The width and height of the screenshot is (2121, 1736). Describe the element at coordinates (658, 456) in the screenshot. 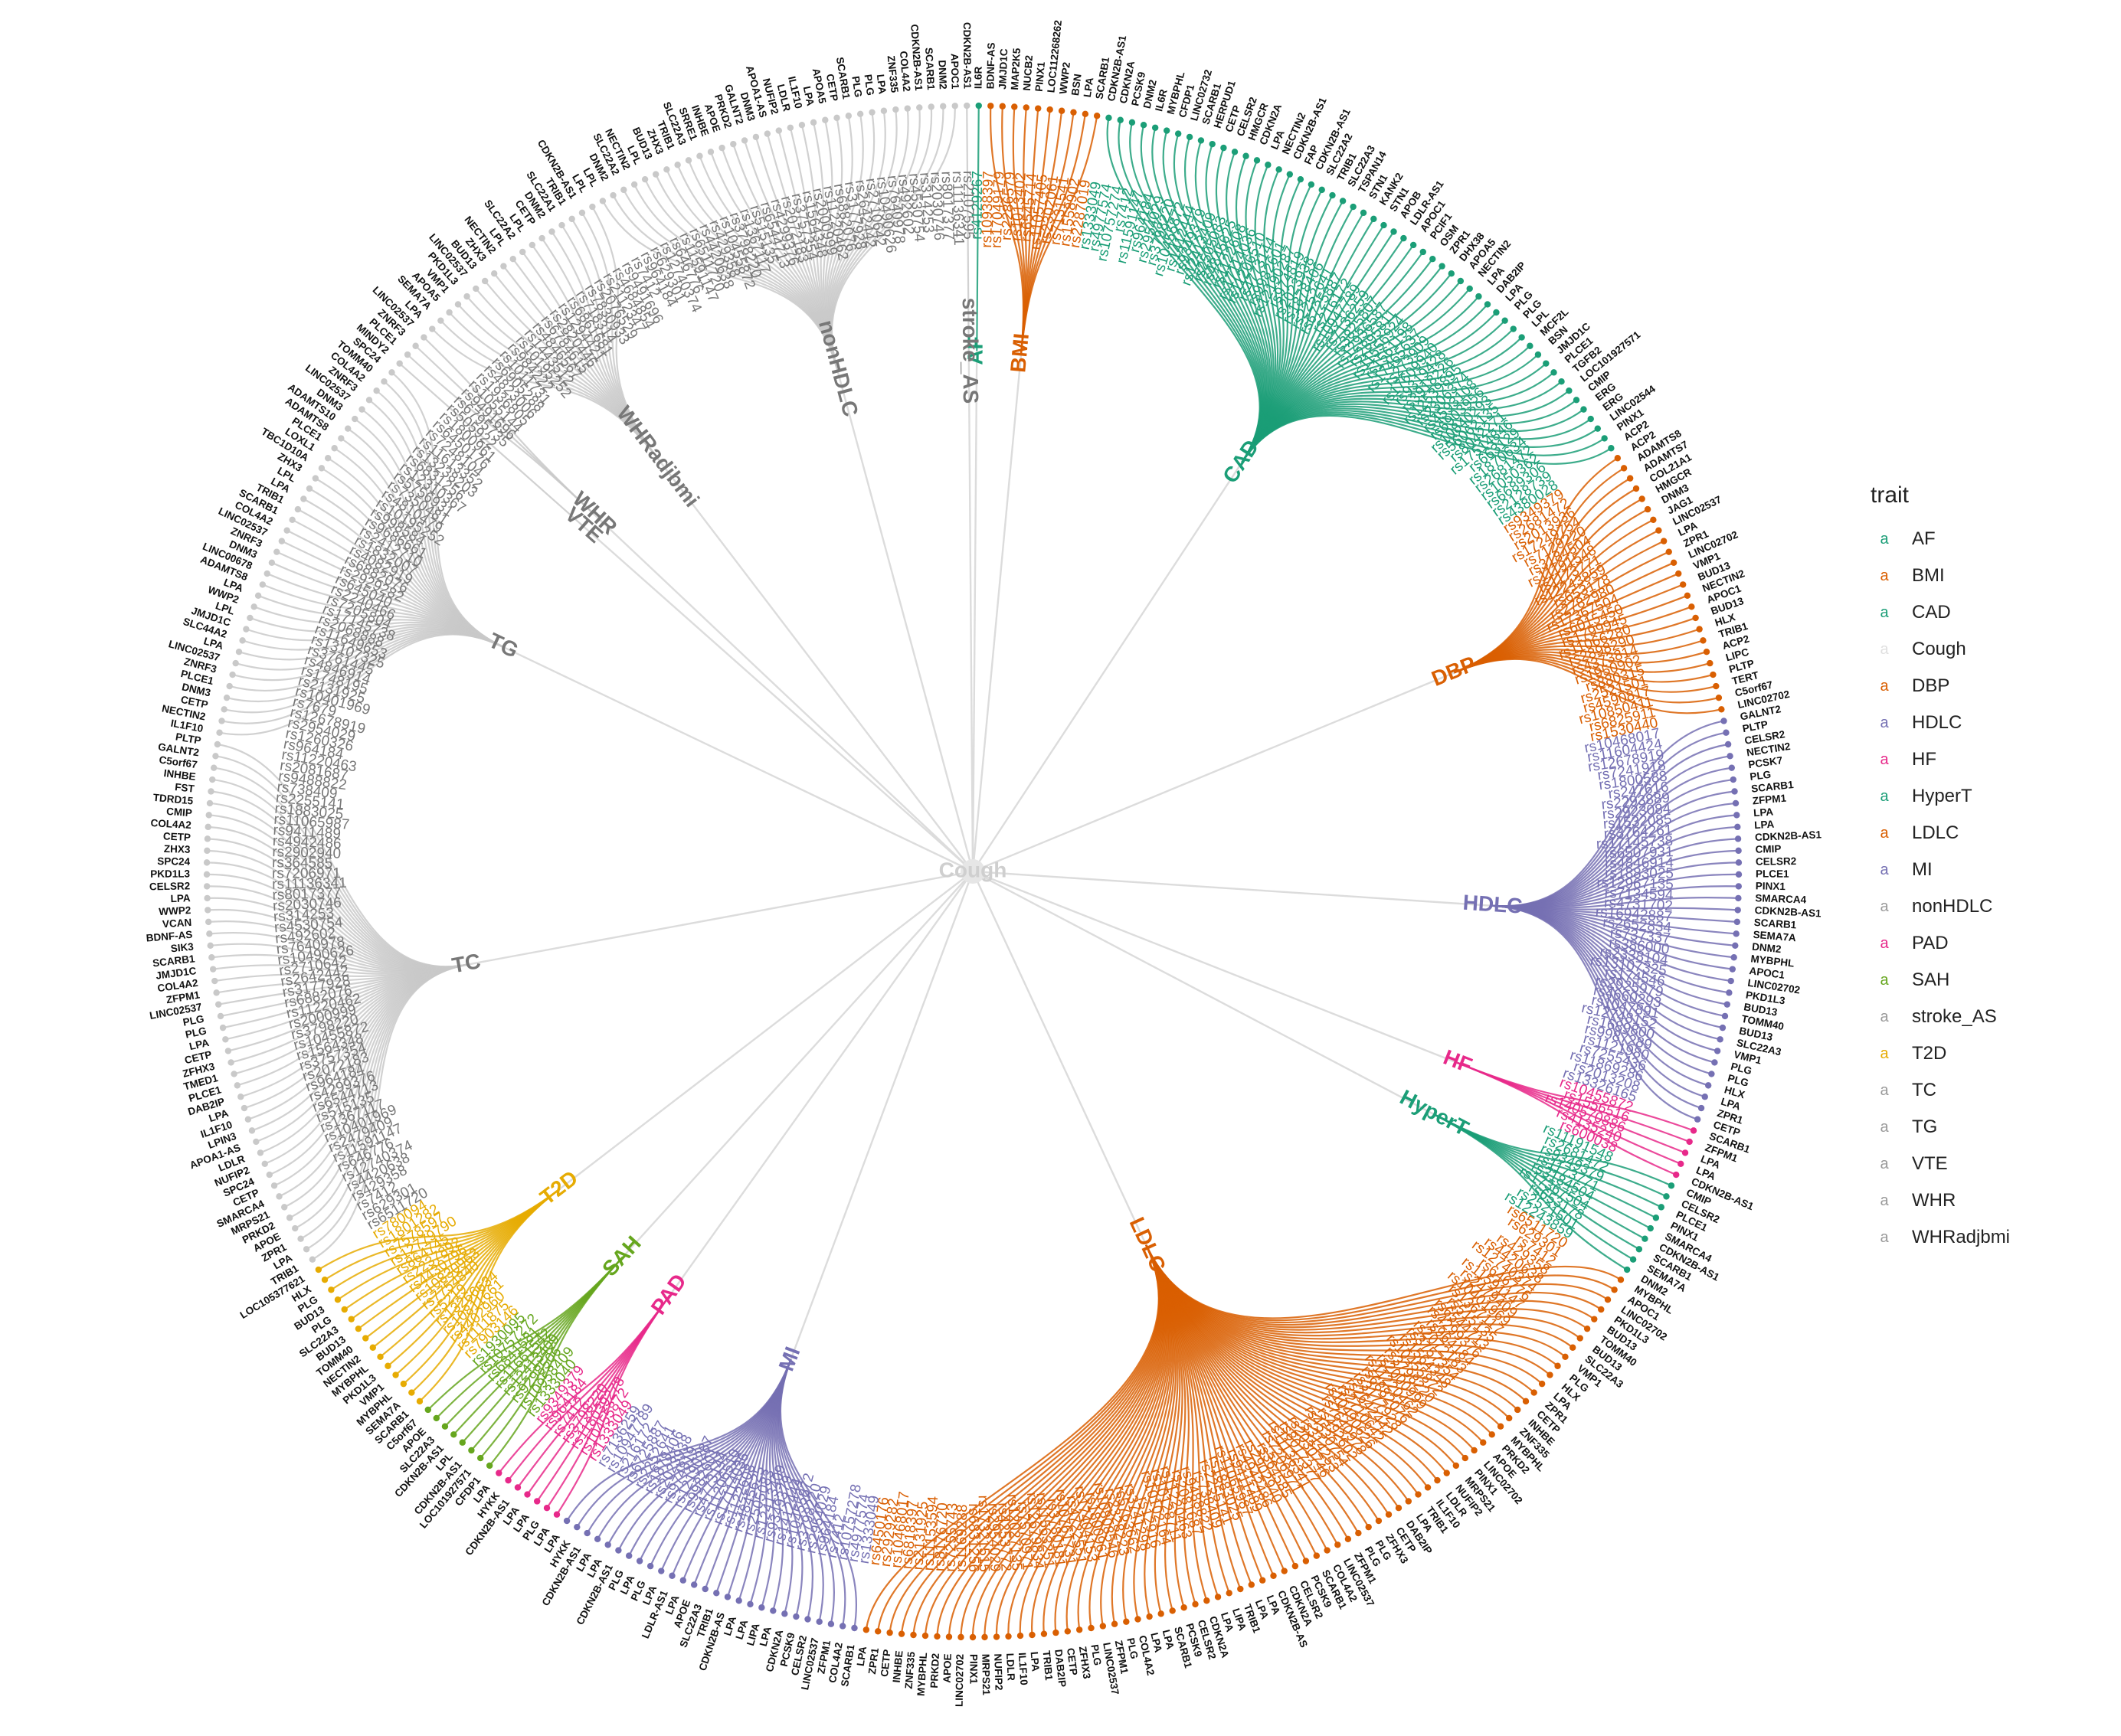

I see `trait-label-whradjbmi: WHRadjbmi` at that location.